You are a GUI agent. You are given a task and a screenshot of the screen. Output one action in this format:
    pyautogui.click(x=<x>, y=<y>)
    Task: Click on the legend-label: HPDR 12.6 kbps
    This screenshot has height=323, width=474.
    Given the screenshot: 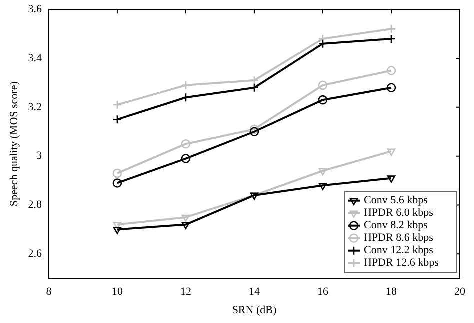 What is the action you would take?
    pyautogui.click(x=401, y=263)
    